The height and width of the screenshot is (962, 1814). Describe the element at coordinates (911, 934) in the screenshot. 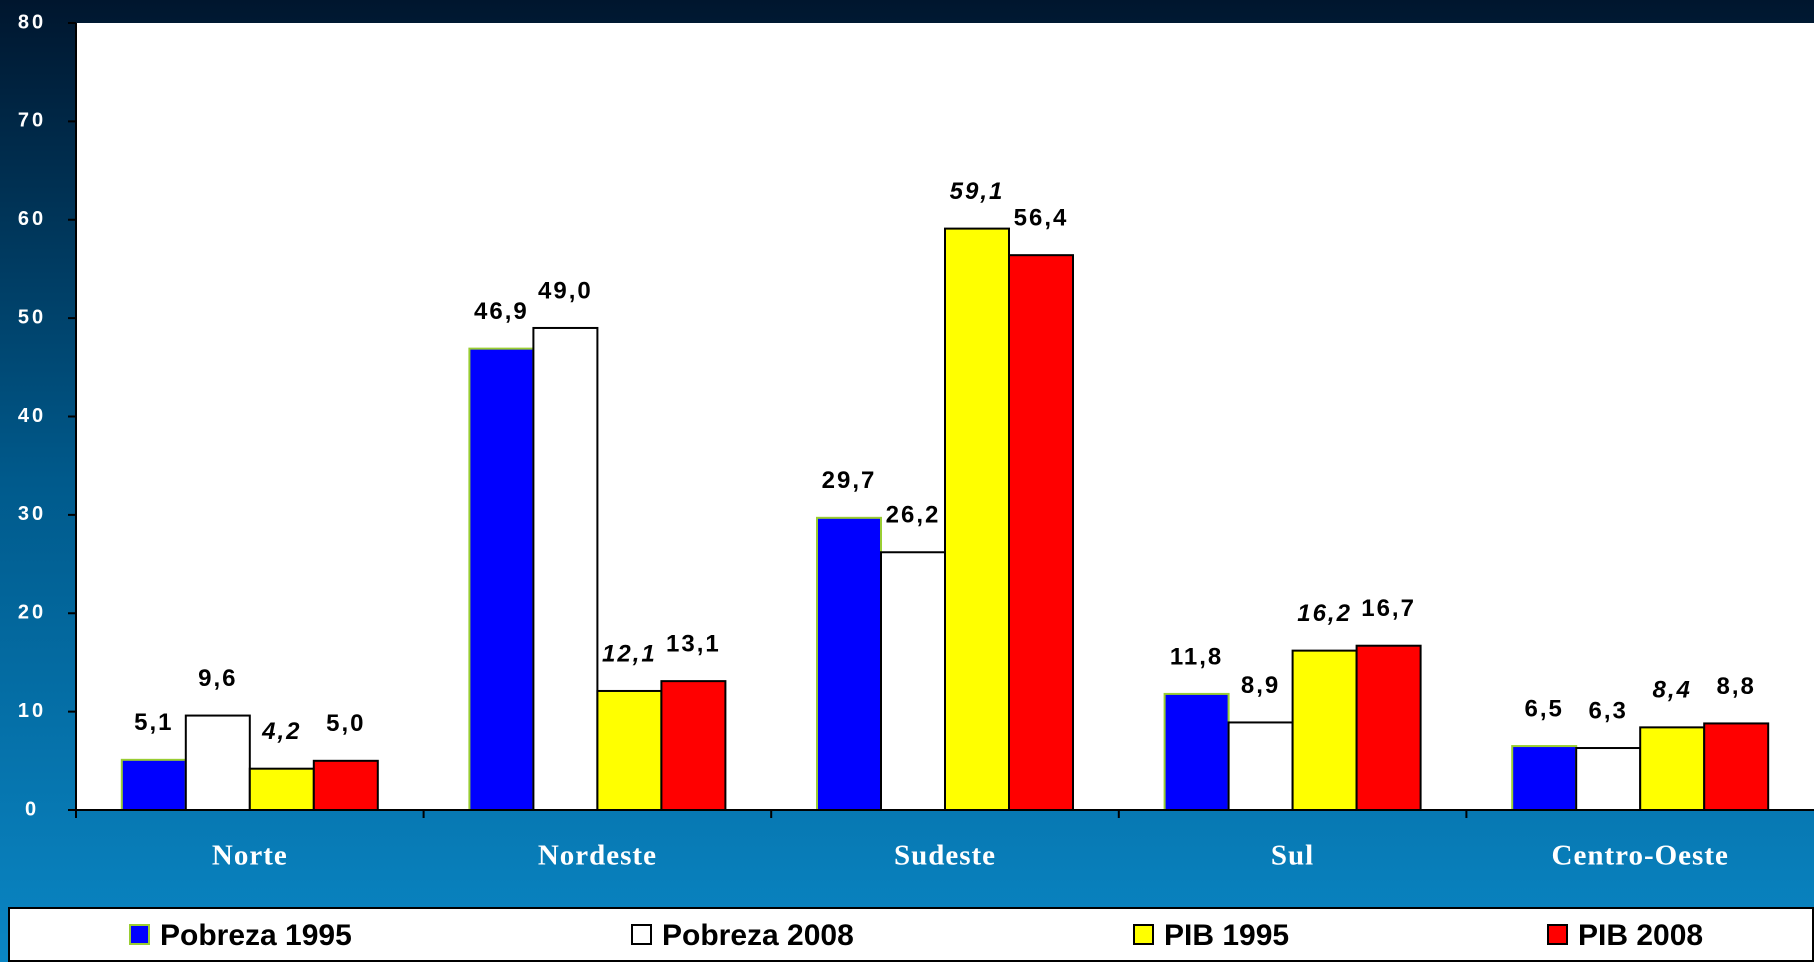

I see `legend-box` at that location.